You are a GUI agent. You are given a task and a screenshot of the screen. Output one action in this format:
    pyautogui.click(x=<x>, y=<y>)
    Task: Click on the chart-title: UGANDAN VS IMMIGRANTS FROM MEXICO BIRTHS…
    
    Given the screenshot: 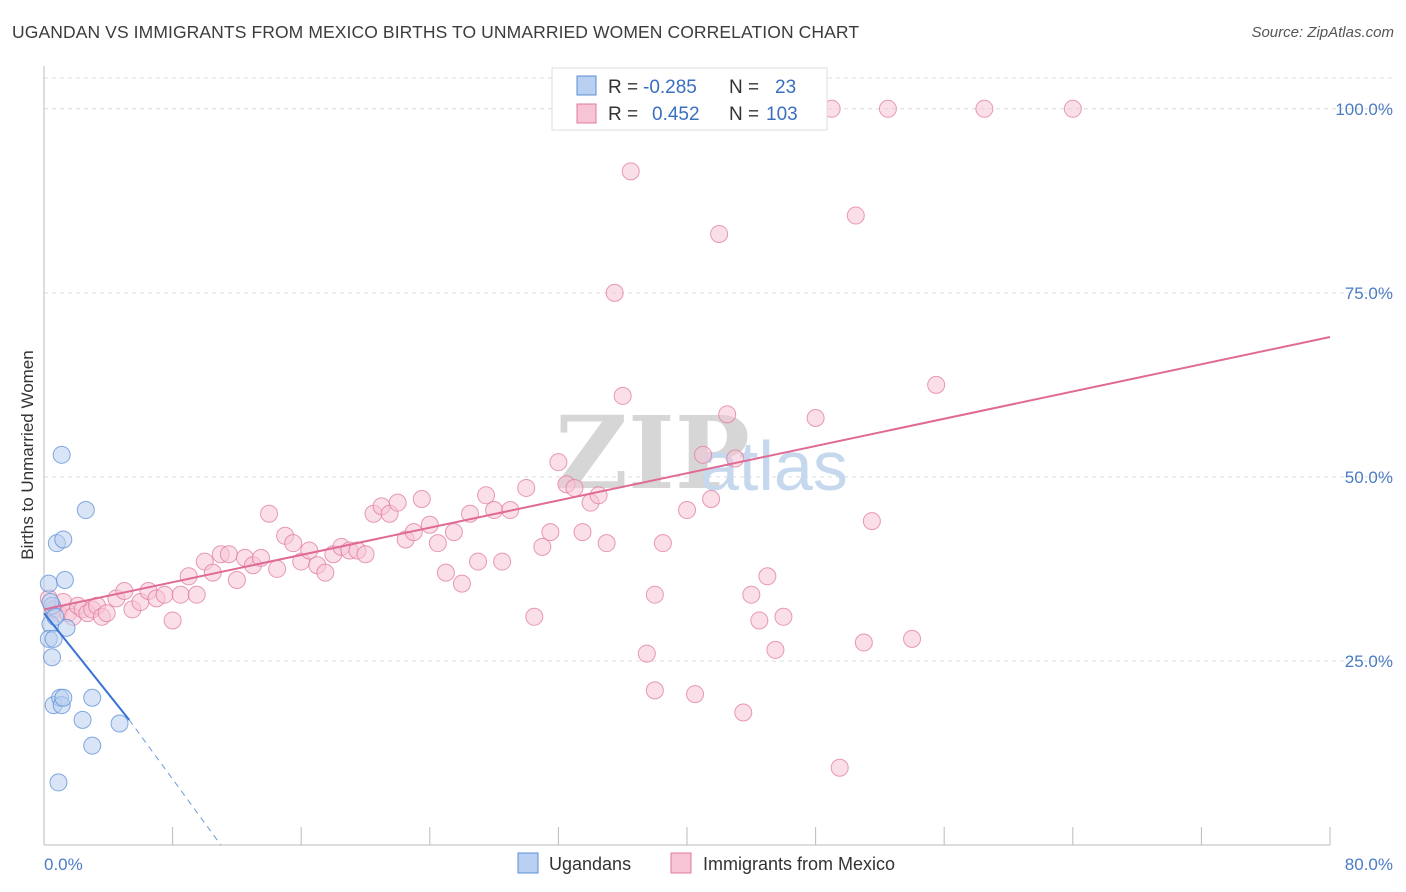 What is the action you would take?
    pyautogui.click(x=436, y=32)
    